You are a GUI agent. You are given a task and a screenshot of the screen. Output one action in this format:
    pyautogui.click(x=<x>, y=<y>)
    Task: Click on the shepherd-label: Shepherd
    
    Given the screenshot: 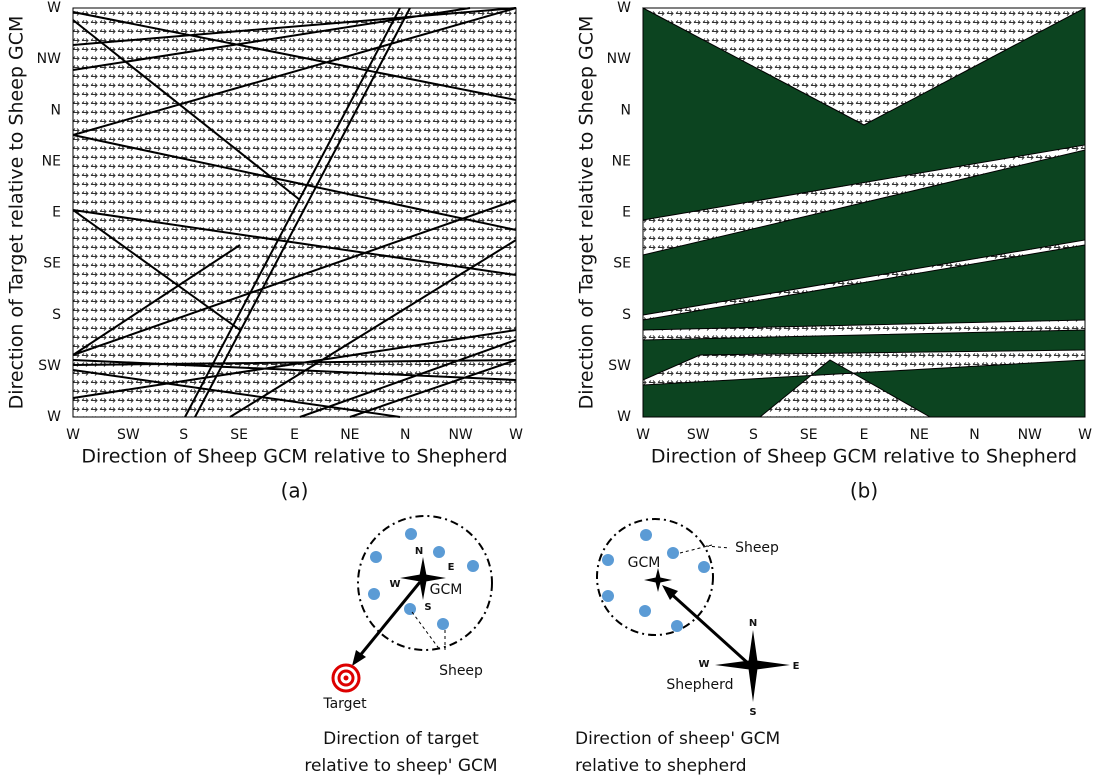 What is the action you would take?
    pyautogui.click(x=699, y=685)
    